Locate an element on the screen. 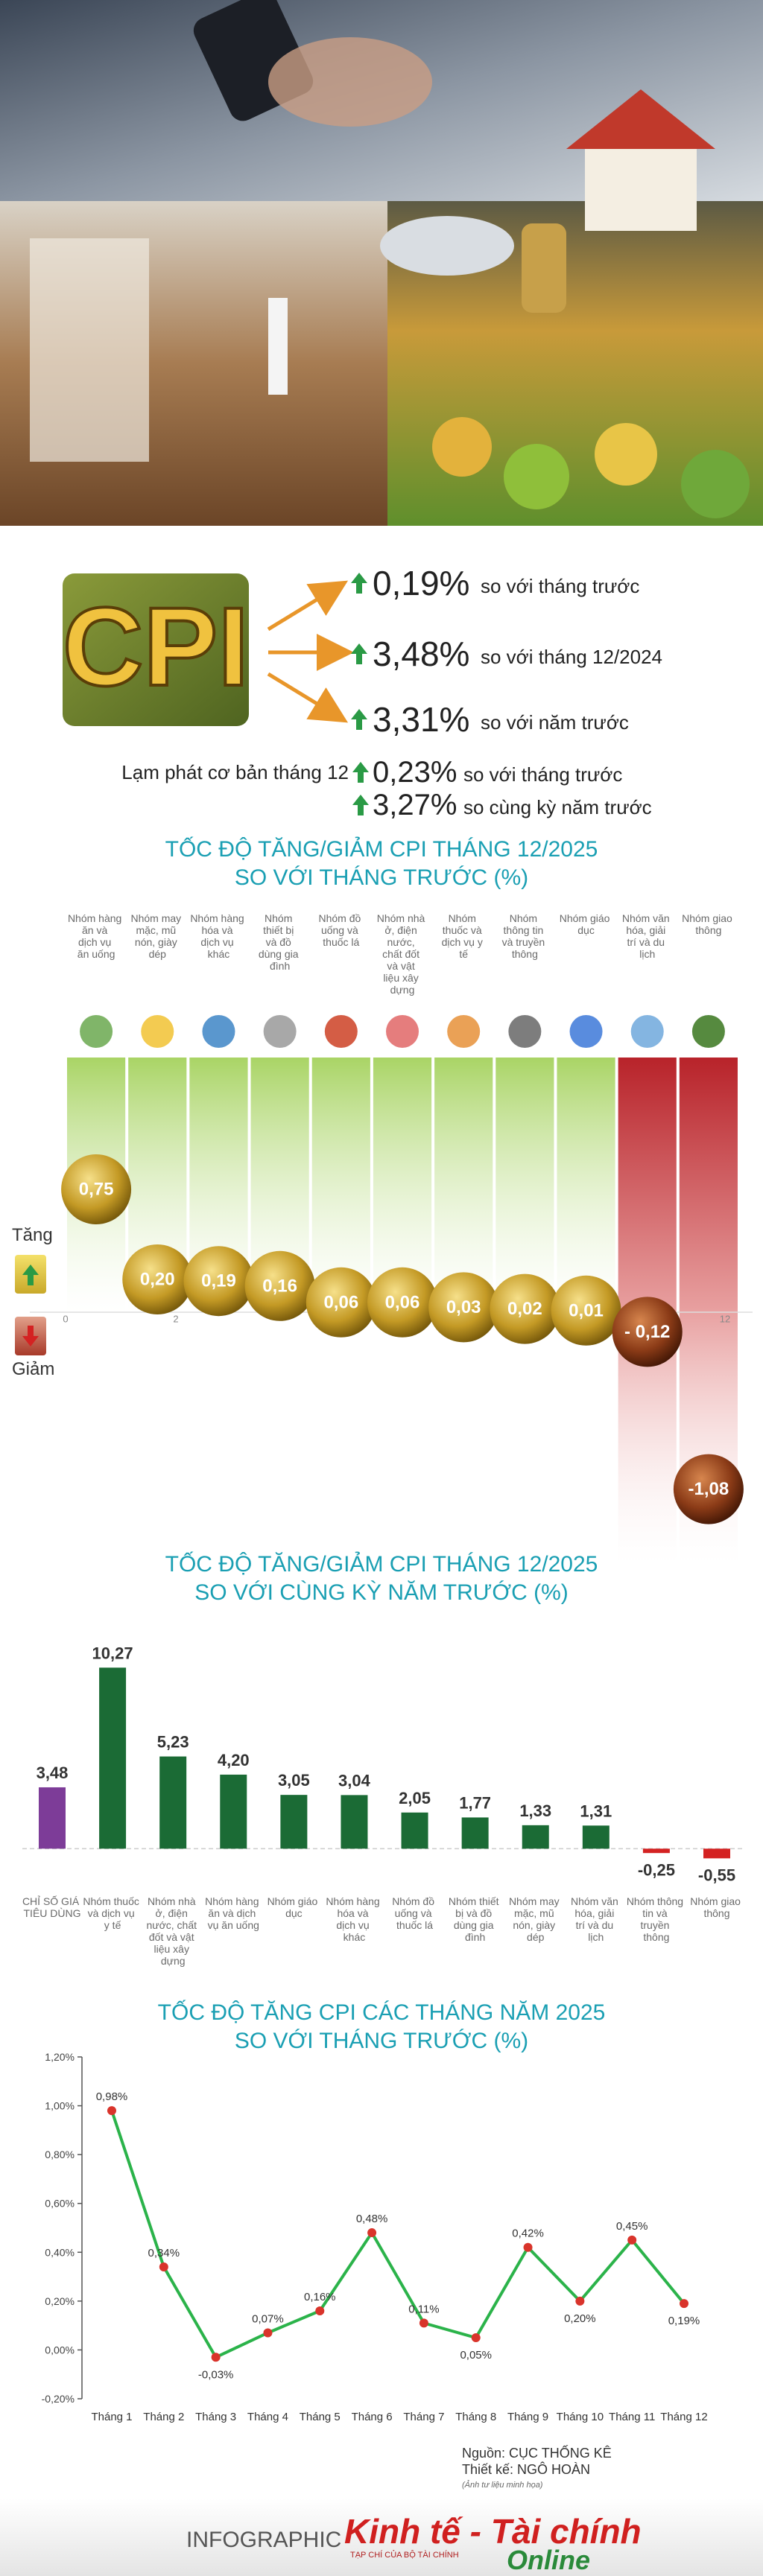  label-line: thông is located at coordinates (716, 1913).